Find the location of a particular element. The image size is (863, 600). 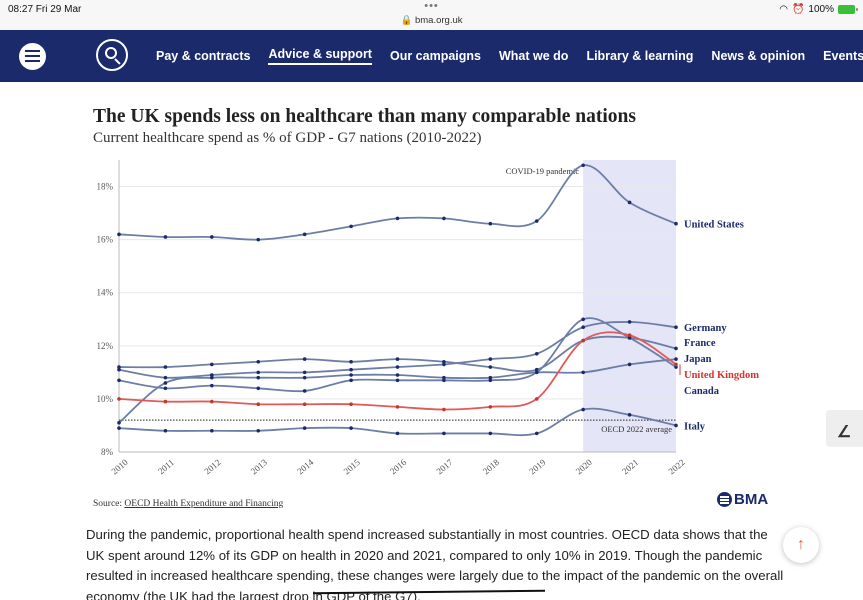

point-italy-2014 is located at coordinates (304, 428).